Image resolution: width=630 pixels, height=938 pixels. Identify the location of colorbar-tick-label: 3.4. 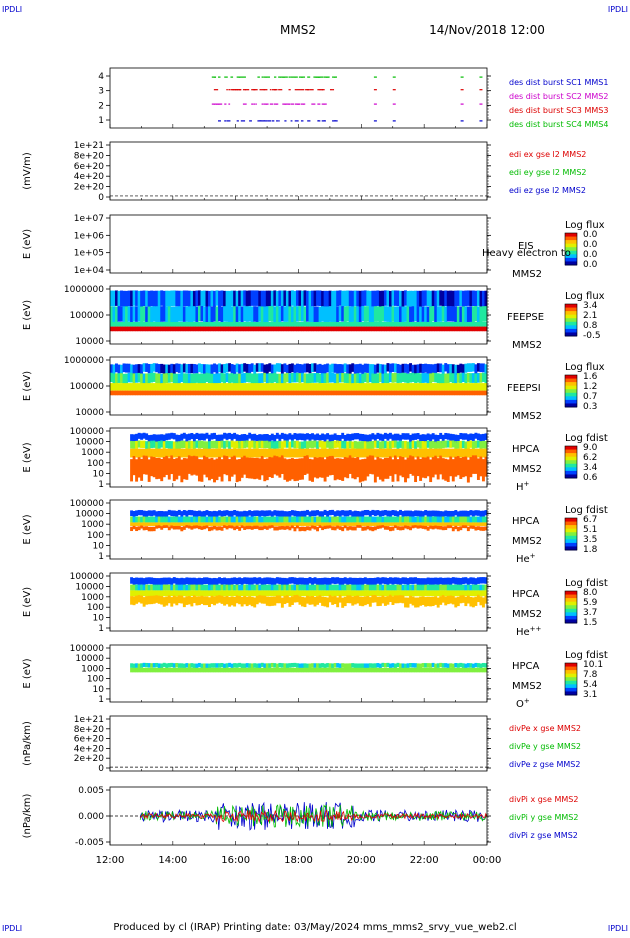
(590, 468).